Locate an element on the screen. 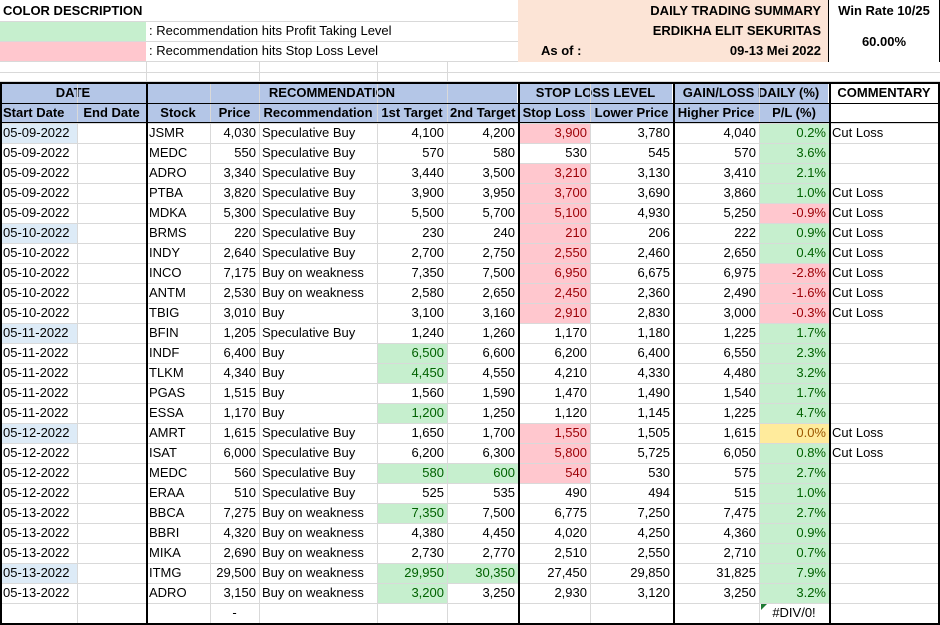  higher-price-cell: 6,050 is located at coordinates (739, 452).